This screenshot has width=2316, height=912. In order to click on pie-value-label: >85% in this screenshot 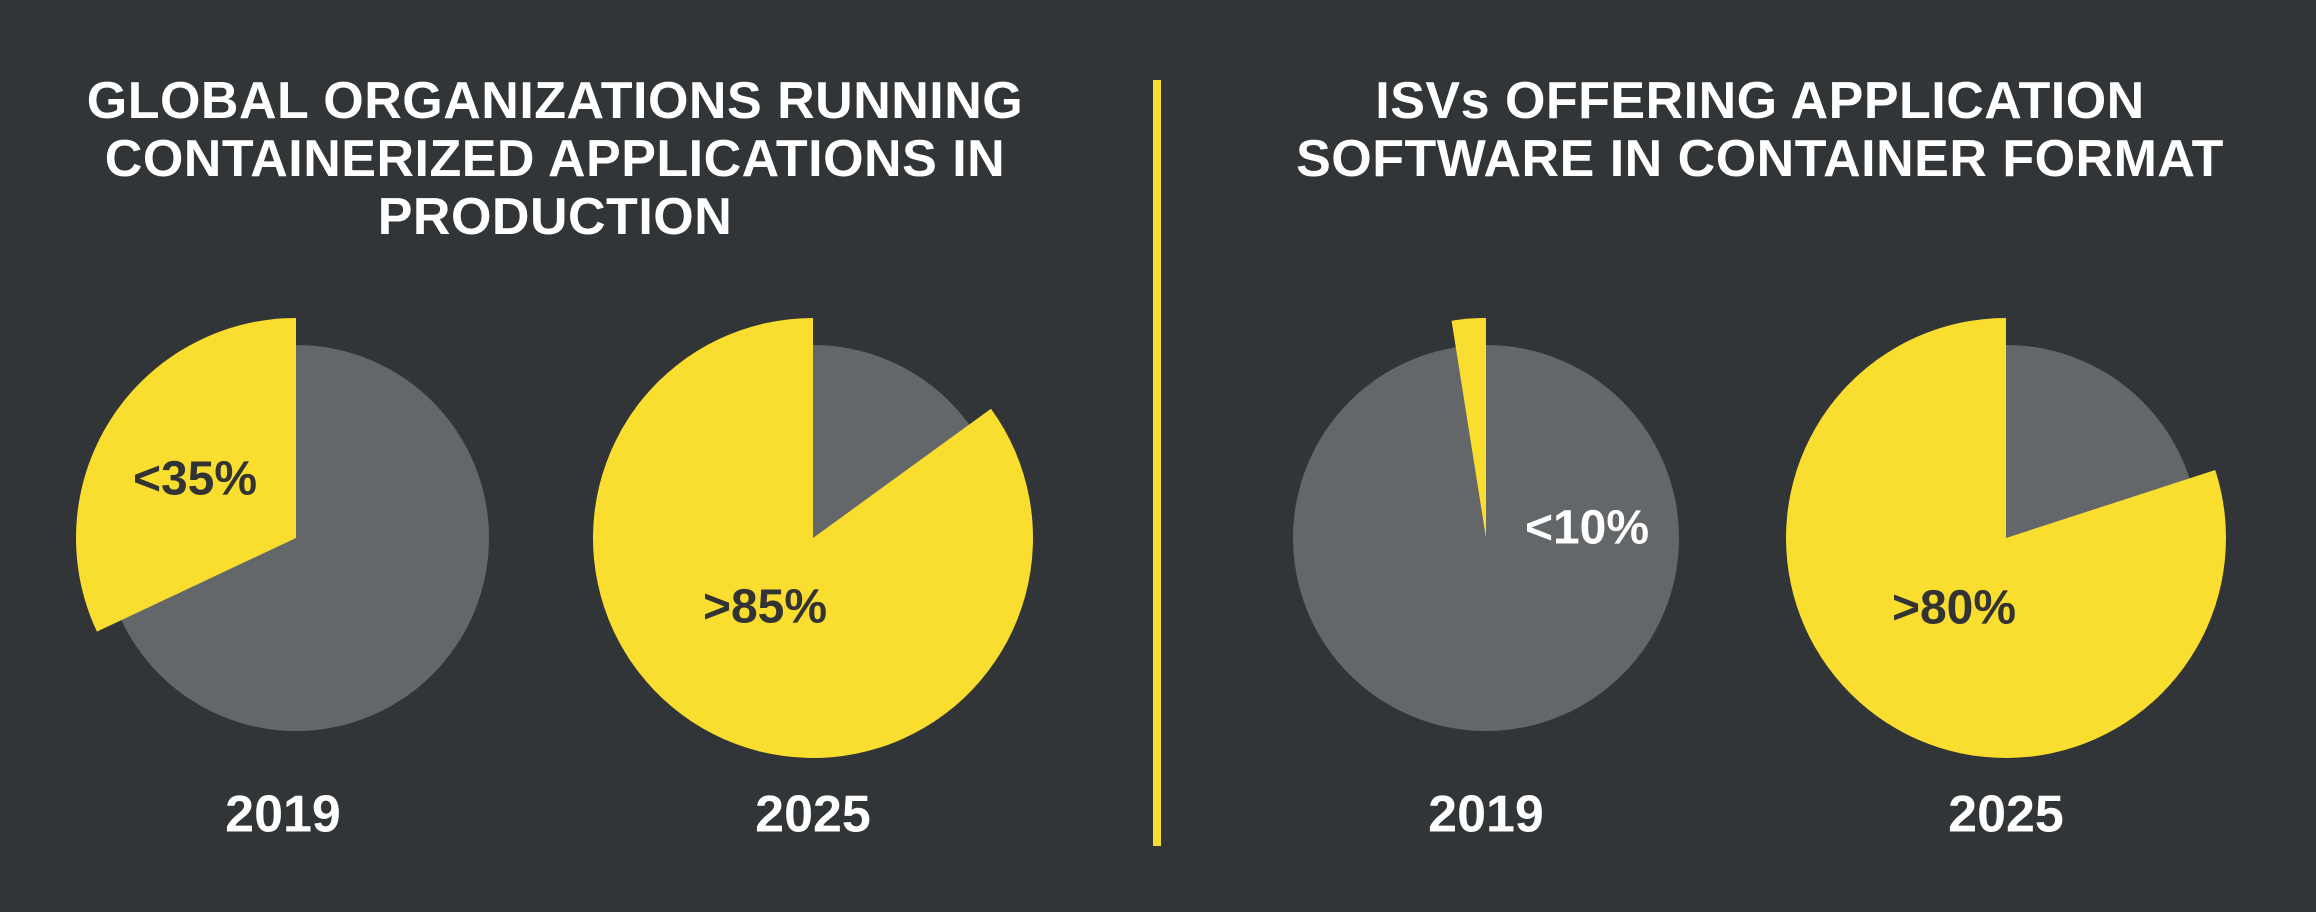, I will do `click(765, 607)`.